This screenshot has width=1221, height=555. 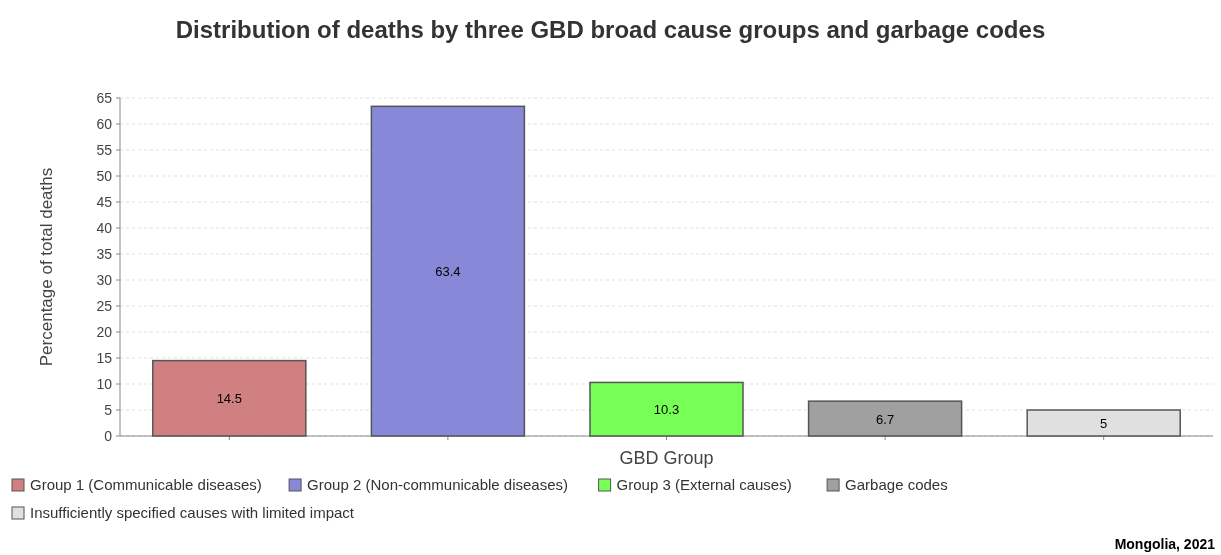 What do you see at coordinates (1104, 423) in the screenshot?
I see `data-label: 5` at bounding box center [1104, 423].